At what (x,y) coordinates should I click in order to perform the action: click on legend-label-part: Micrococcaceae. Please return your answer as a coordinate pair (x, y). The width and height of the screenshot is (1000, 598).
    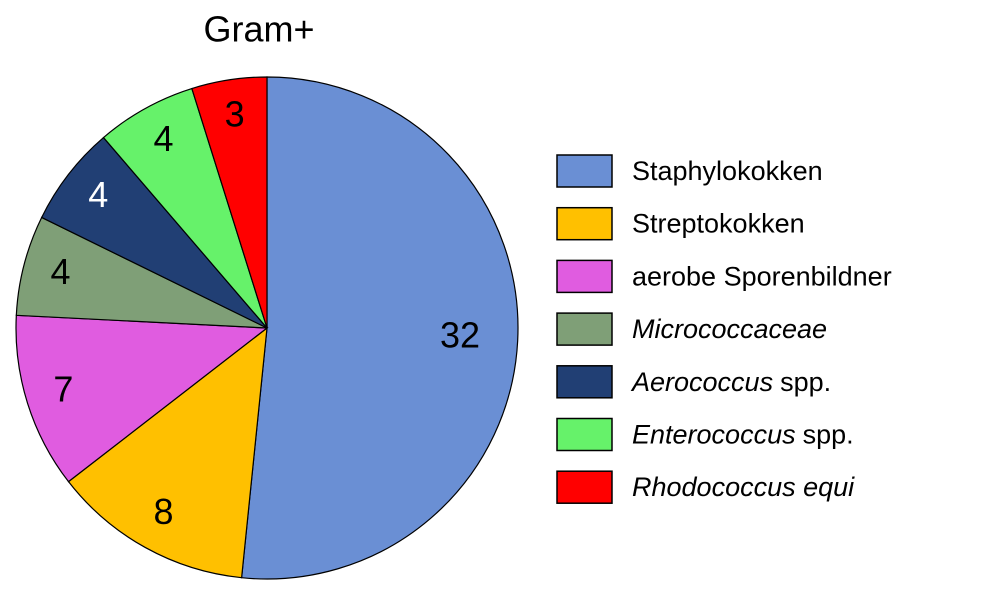
    Looking at the image, I should click on (729, 329).